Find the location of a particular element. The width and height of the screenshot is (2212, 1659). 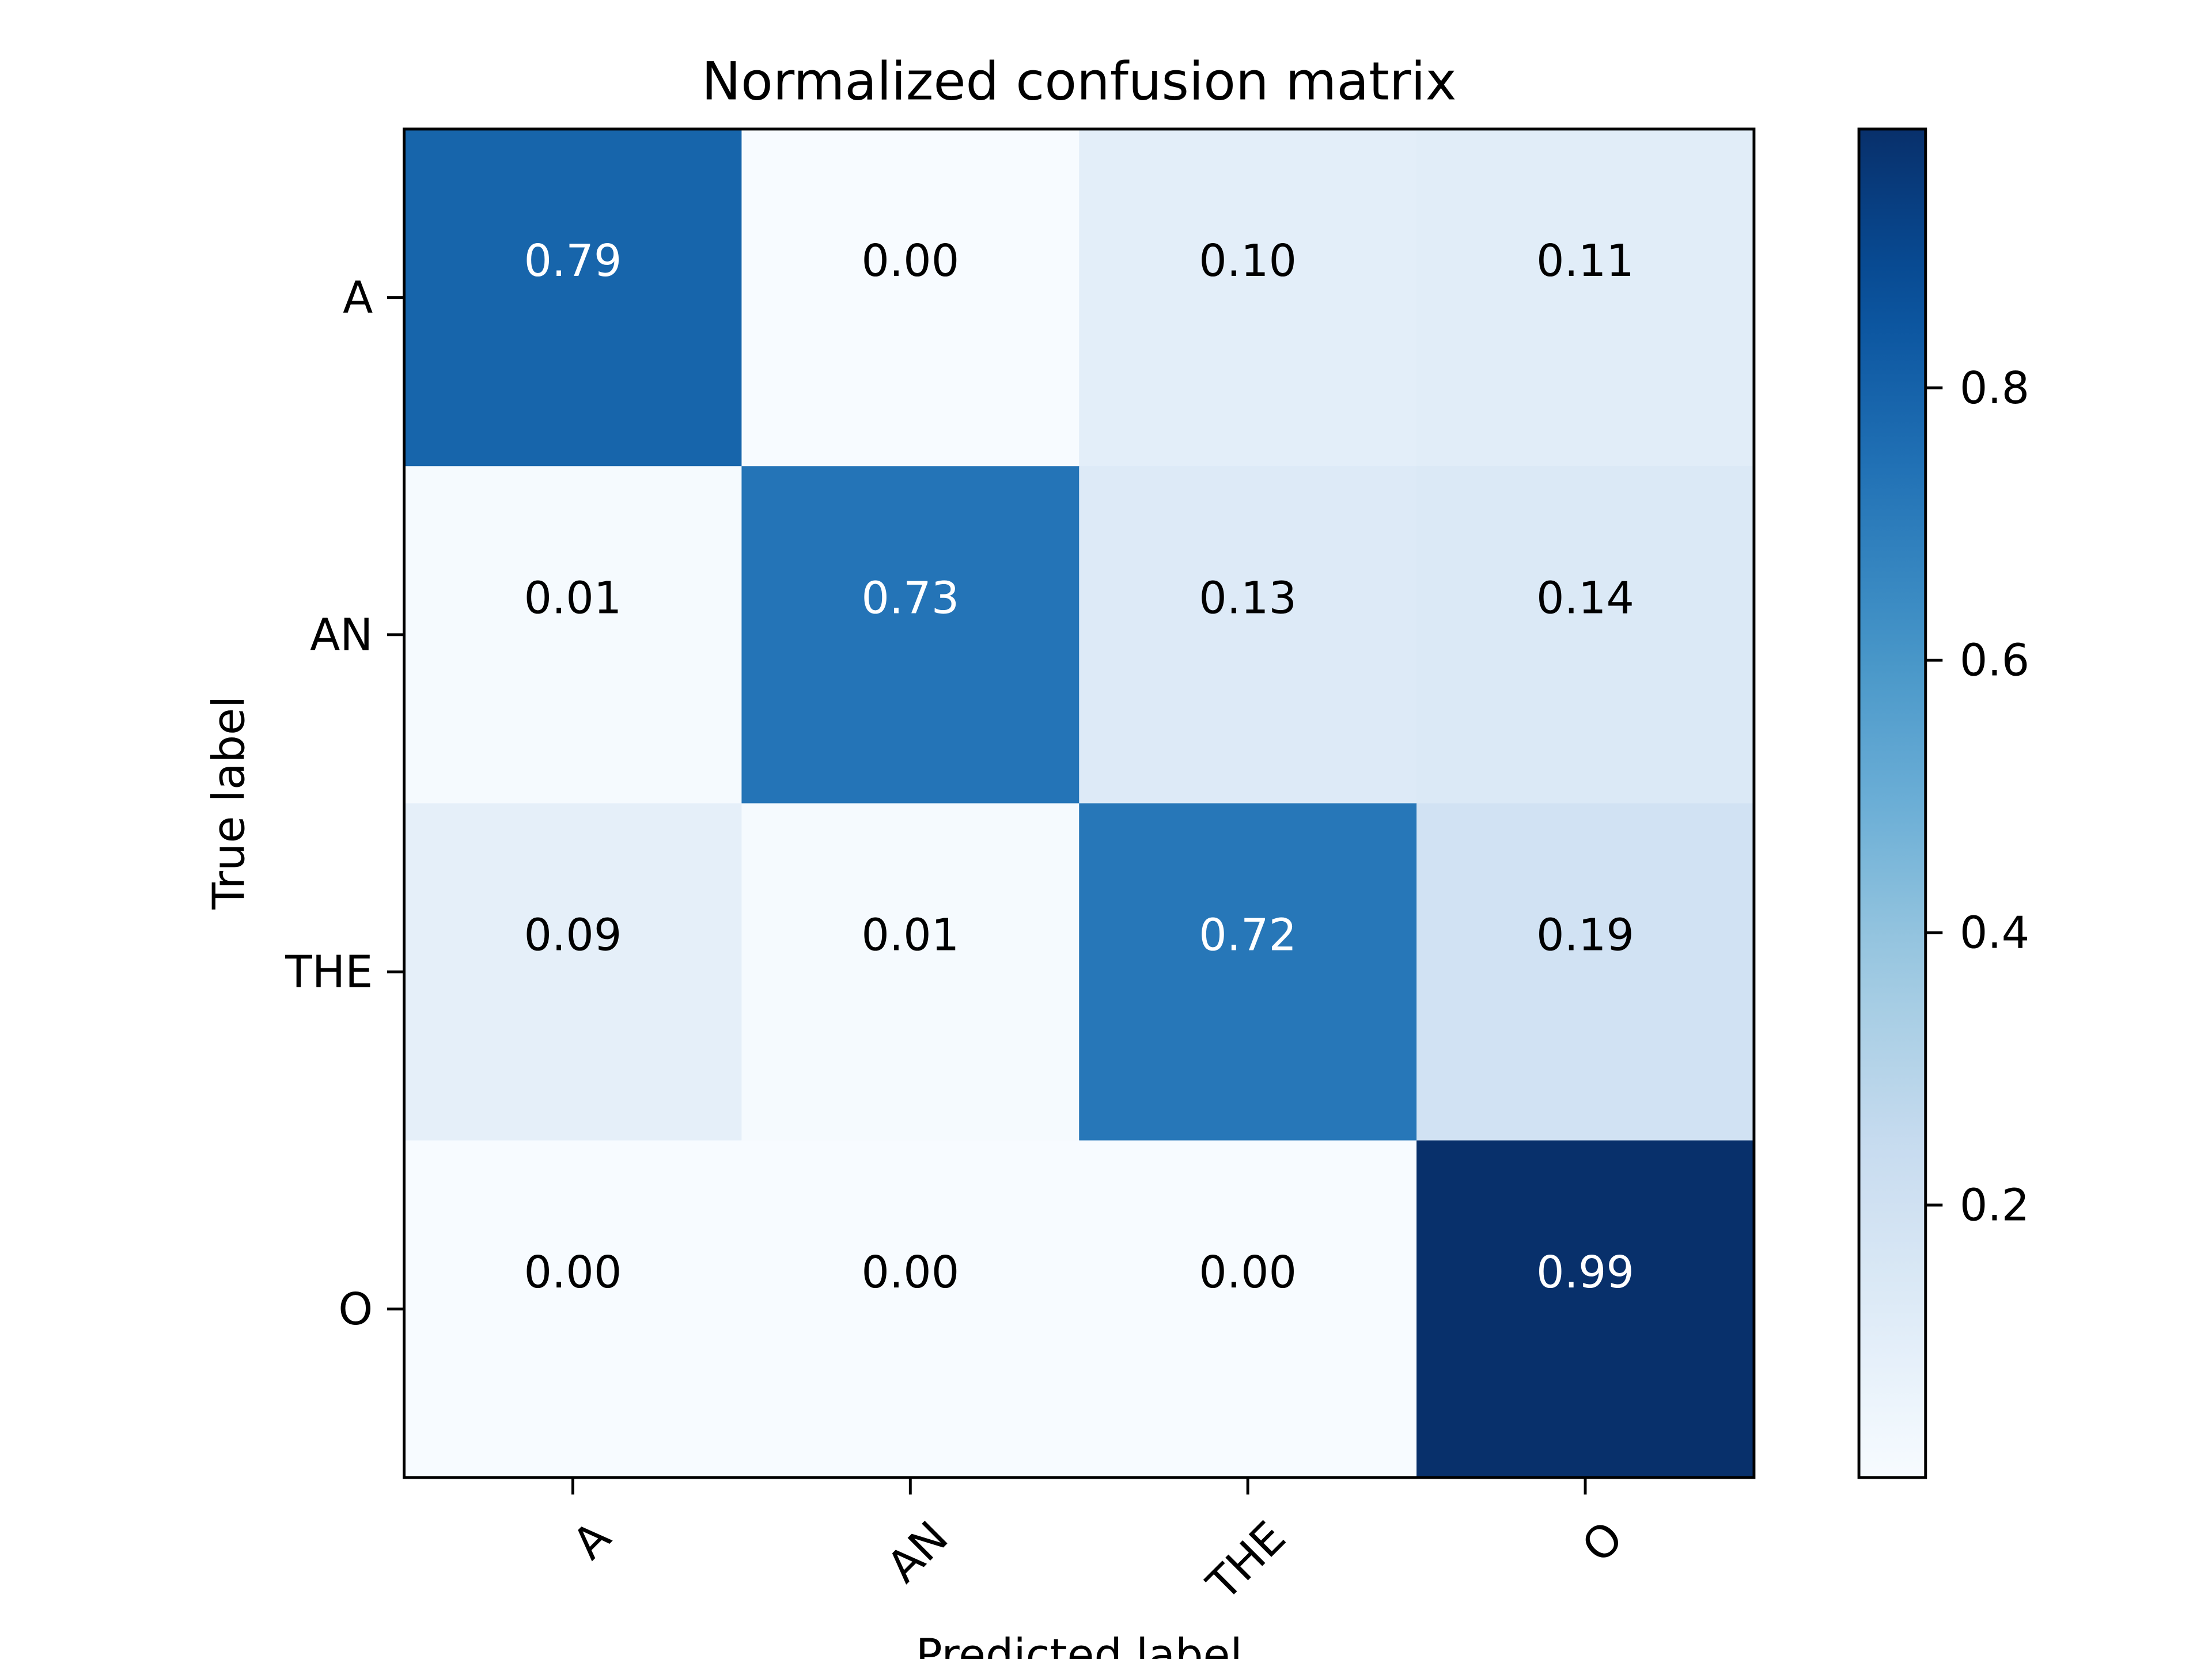

cell-value-label: 0.19 is located at coordinates (1585, 935).